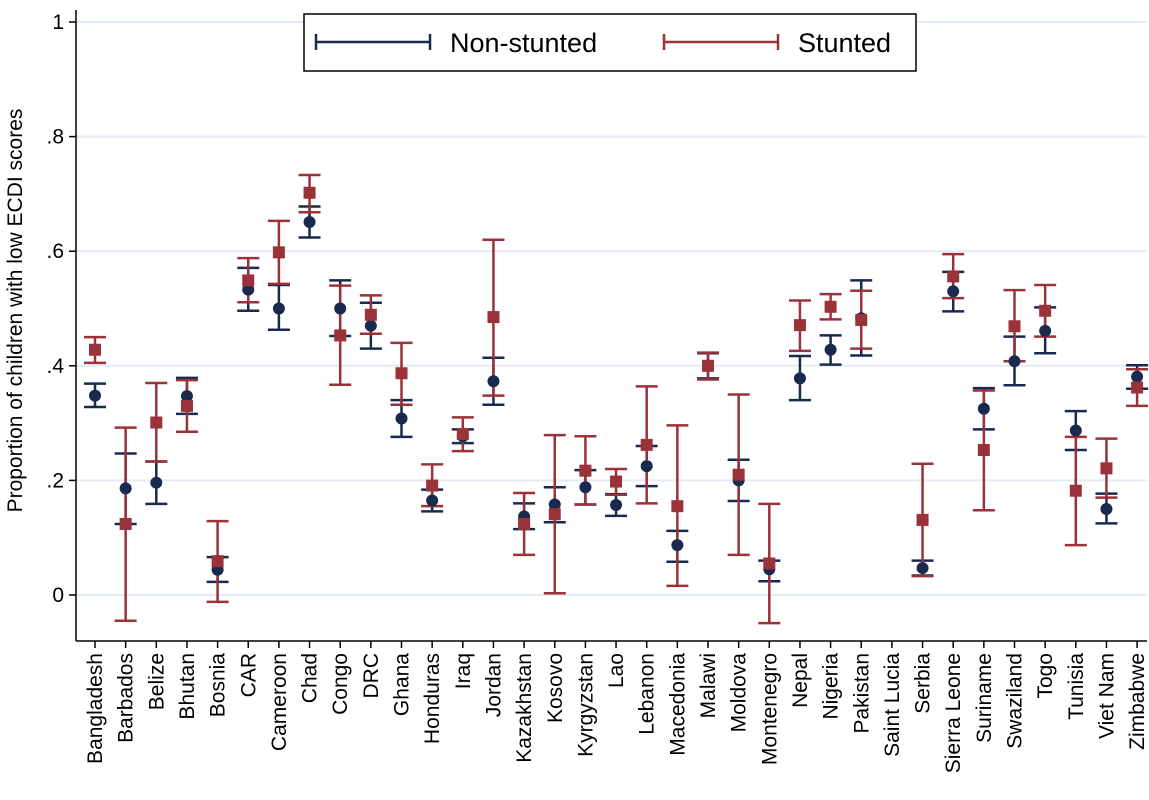 This screenshot has width=1149, height=800. Describe the element at coordinates (739, 693) in the screenshot. I see `x-tick-label: Moldova` at that location.